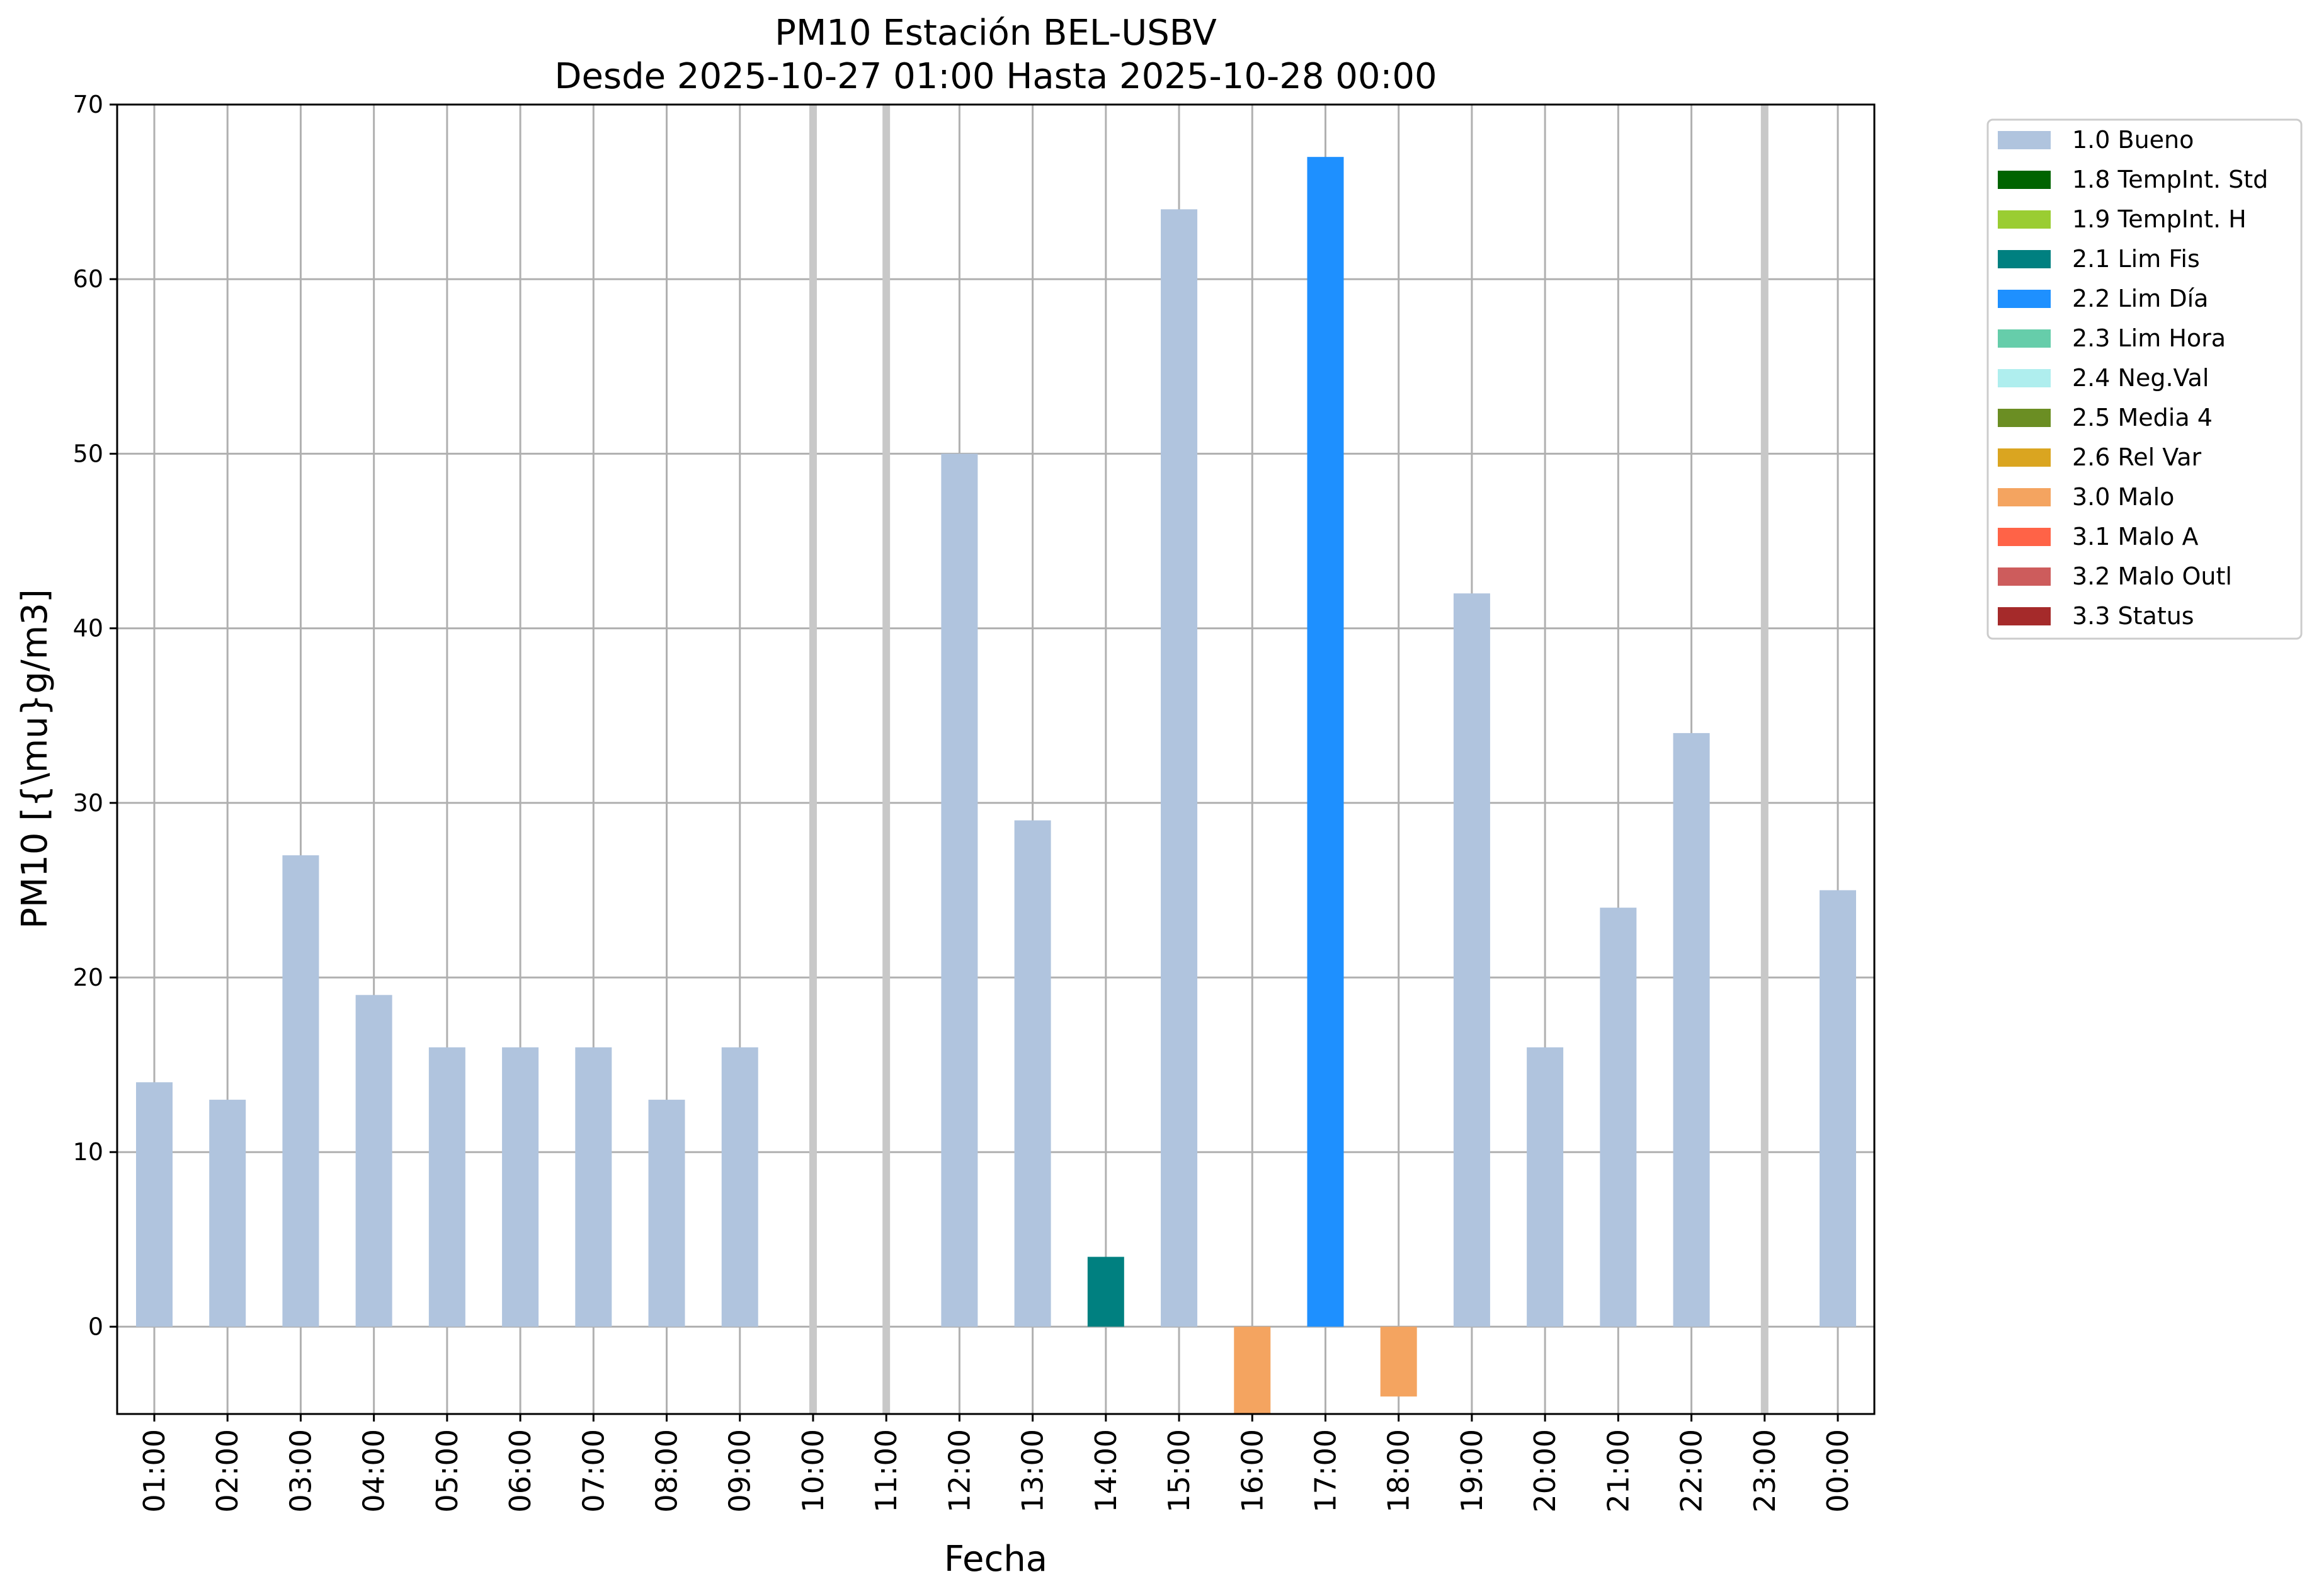  Describe the element at coordinates (34, 759) in the screenshot. I see `y-axis-label: PM10 [{\mu}g/m3]` at that location.